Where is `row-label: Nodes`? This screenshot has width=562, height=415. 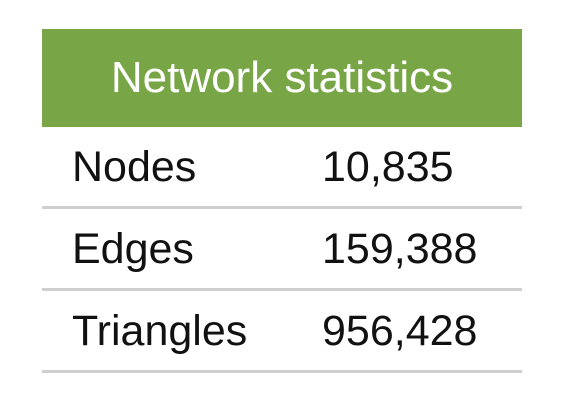 row-label: Nodes is located at coordinates (134, 167).